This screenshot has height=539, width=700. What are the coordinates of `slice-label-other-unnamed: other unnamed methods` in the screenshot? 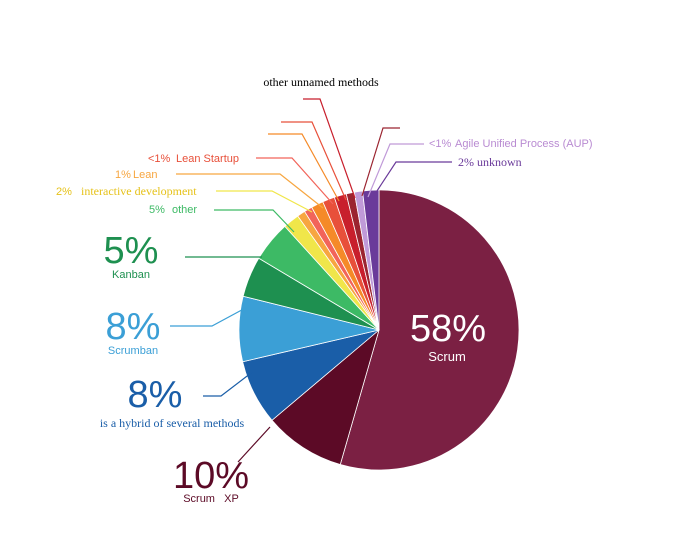 It's located at (321, 82).